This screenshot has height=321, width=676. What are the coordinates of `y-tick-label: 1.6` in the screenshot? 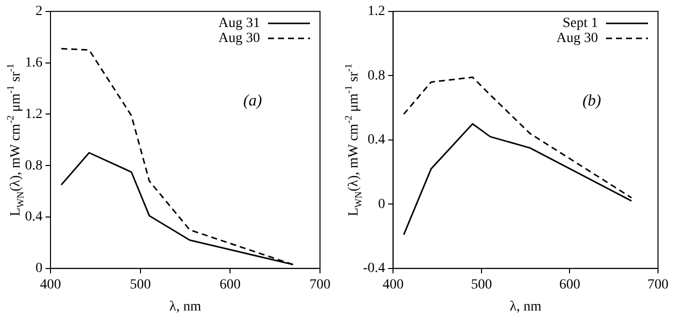 It's located at (33, 62).